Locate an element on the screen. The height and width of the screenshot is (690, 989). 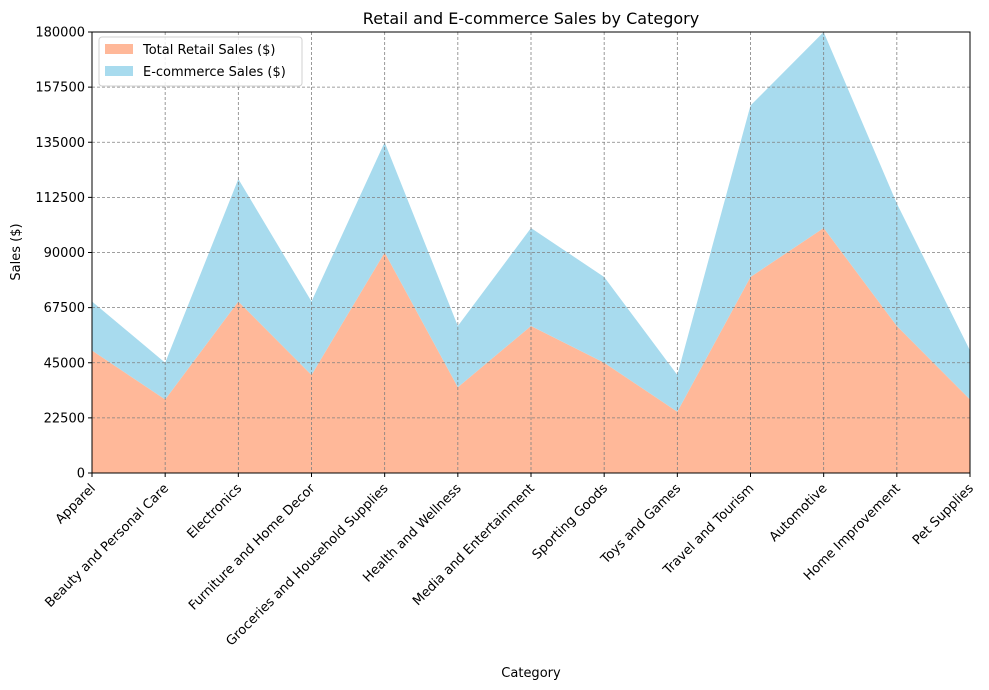
chart-title: Retail and E-commerce Sales by Category is located at coordinates (531, 18).